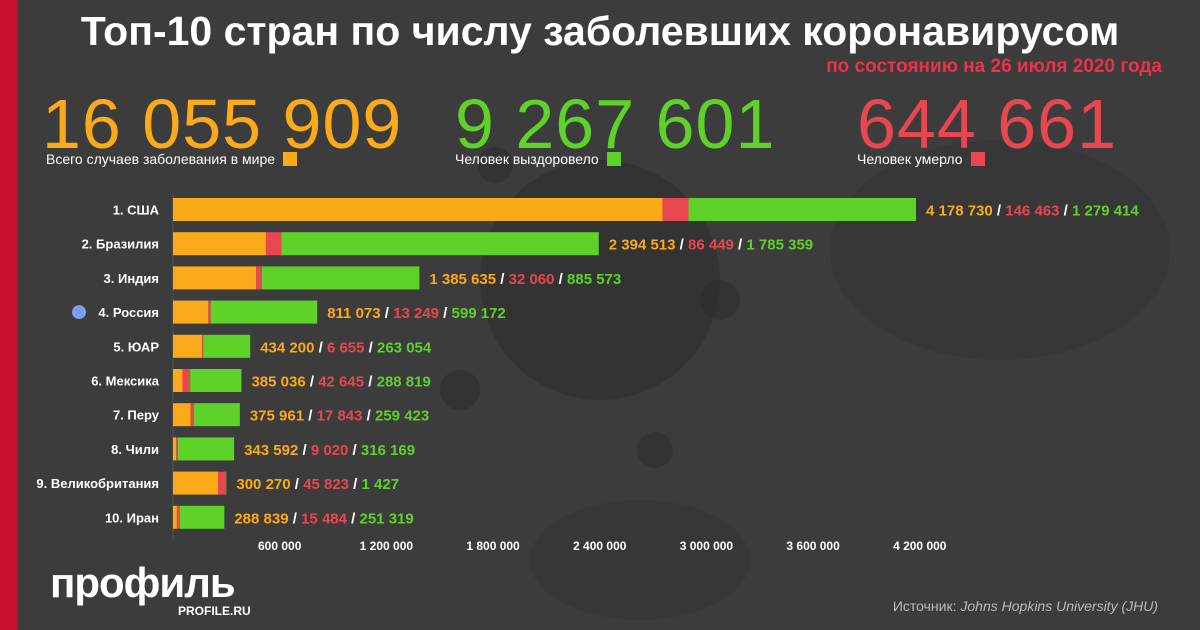 This screenshot has width=1200, height=630. I want to click on category-label: 1. США, so click(136, 210).